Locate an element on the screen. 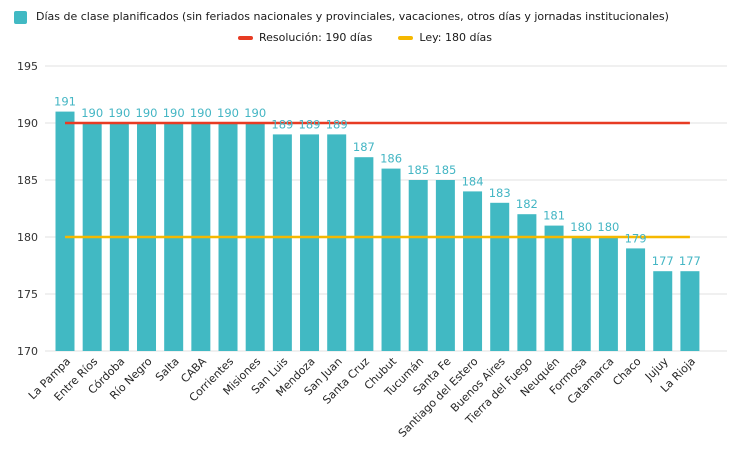 This screenshot has width=730, height=451. y-axis-tick-label: 175 is located at coordinates (27, 294).